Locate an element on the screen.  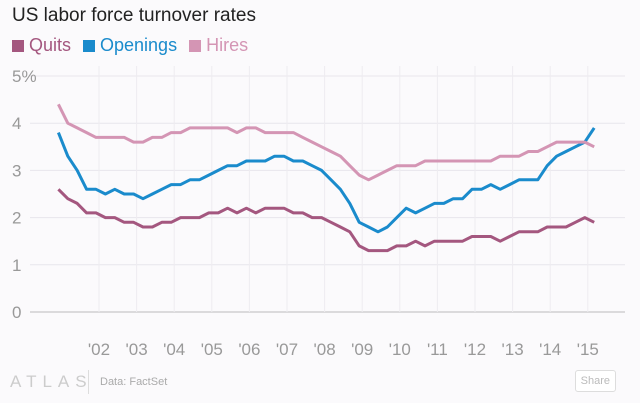
footer-divider is located at coordinates (88, 382).